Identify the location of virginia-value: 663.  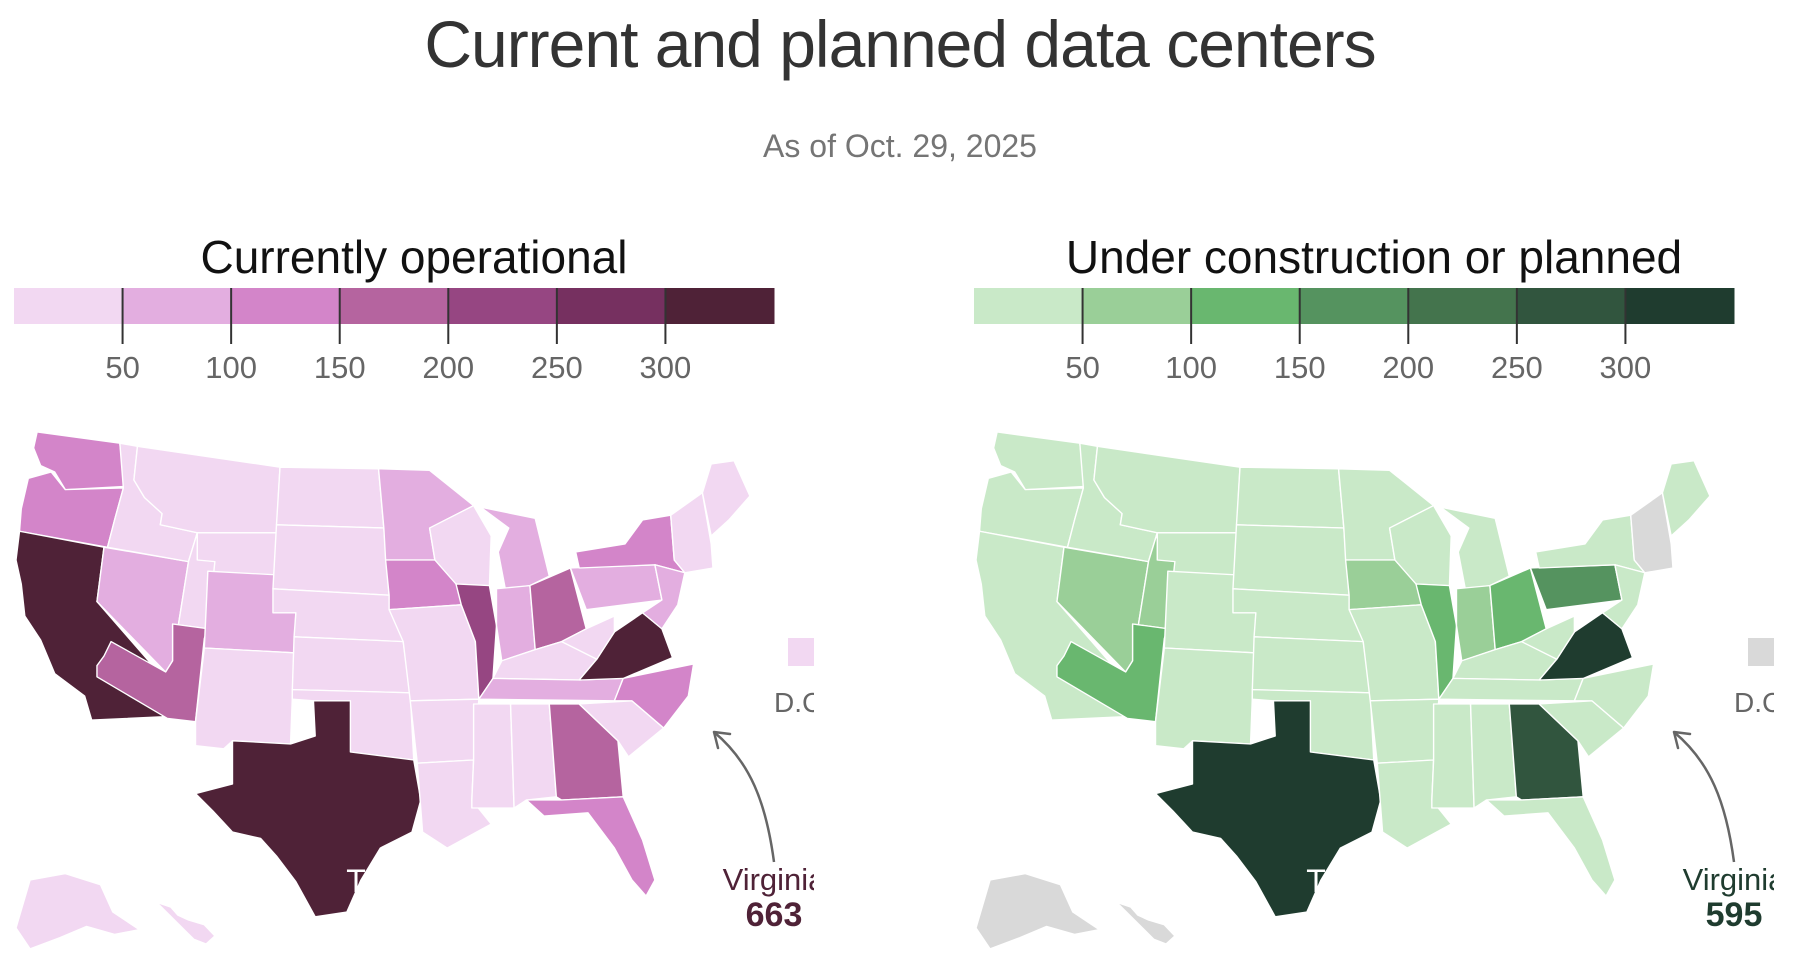
(774, 915).